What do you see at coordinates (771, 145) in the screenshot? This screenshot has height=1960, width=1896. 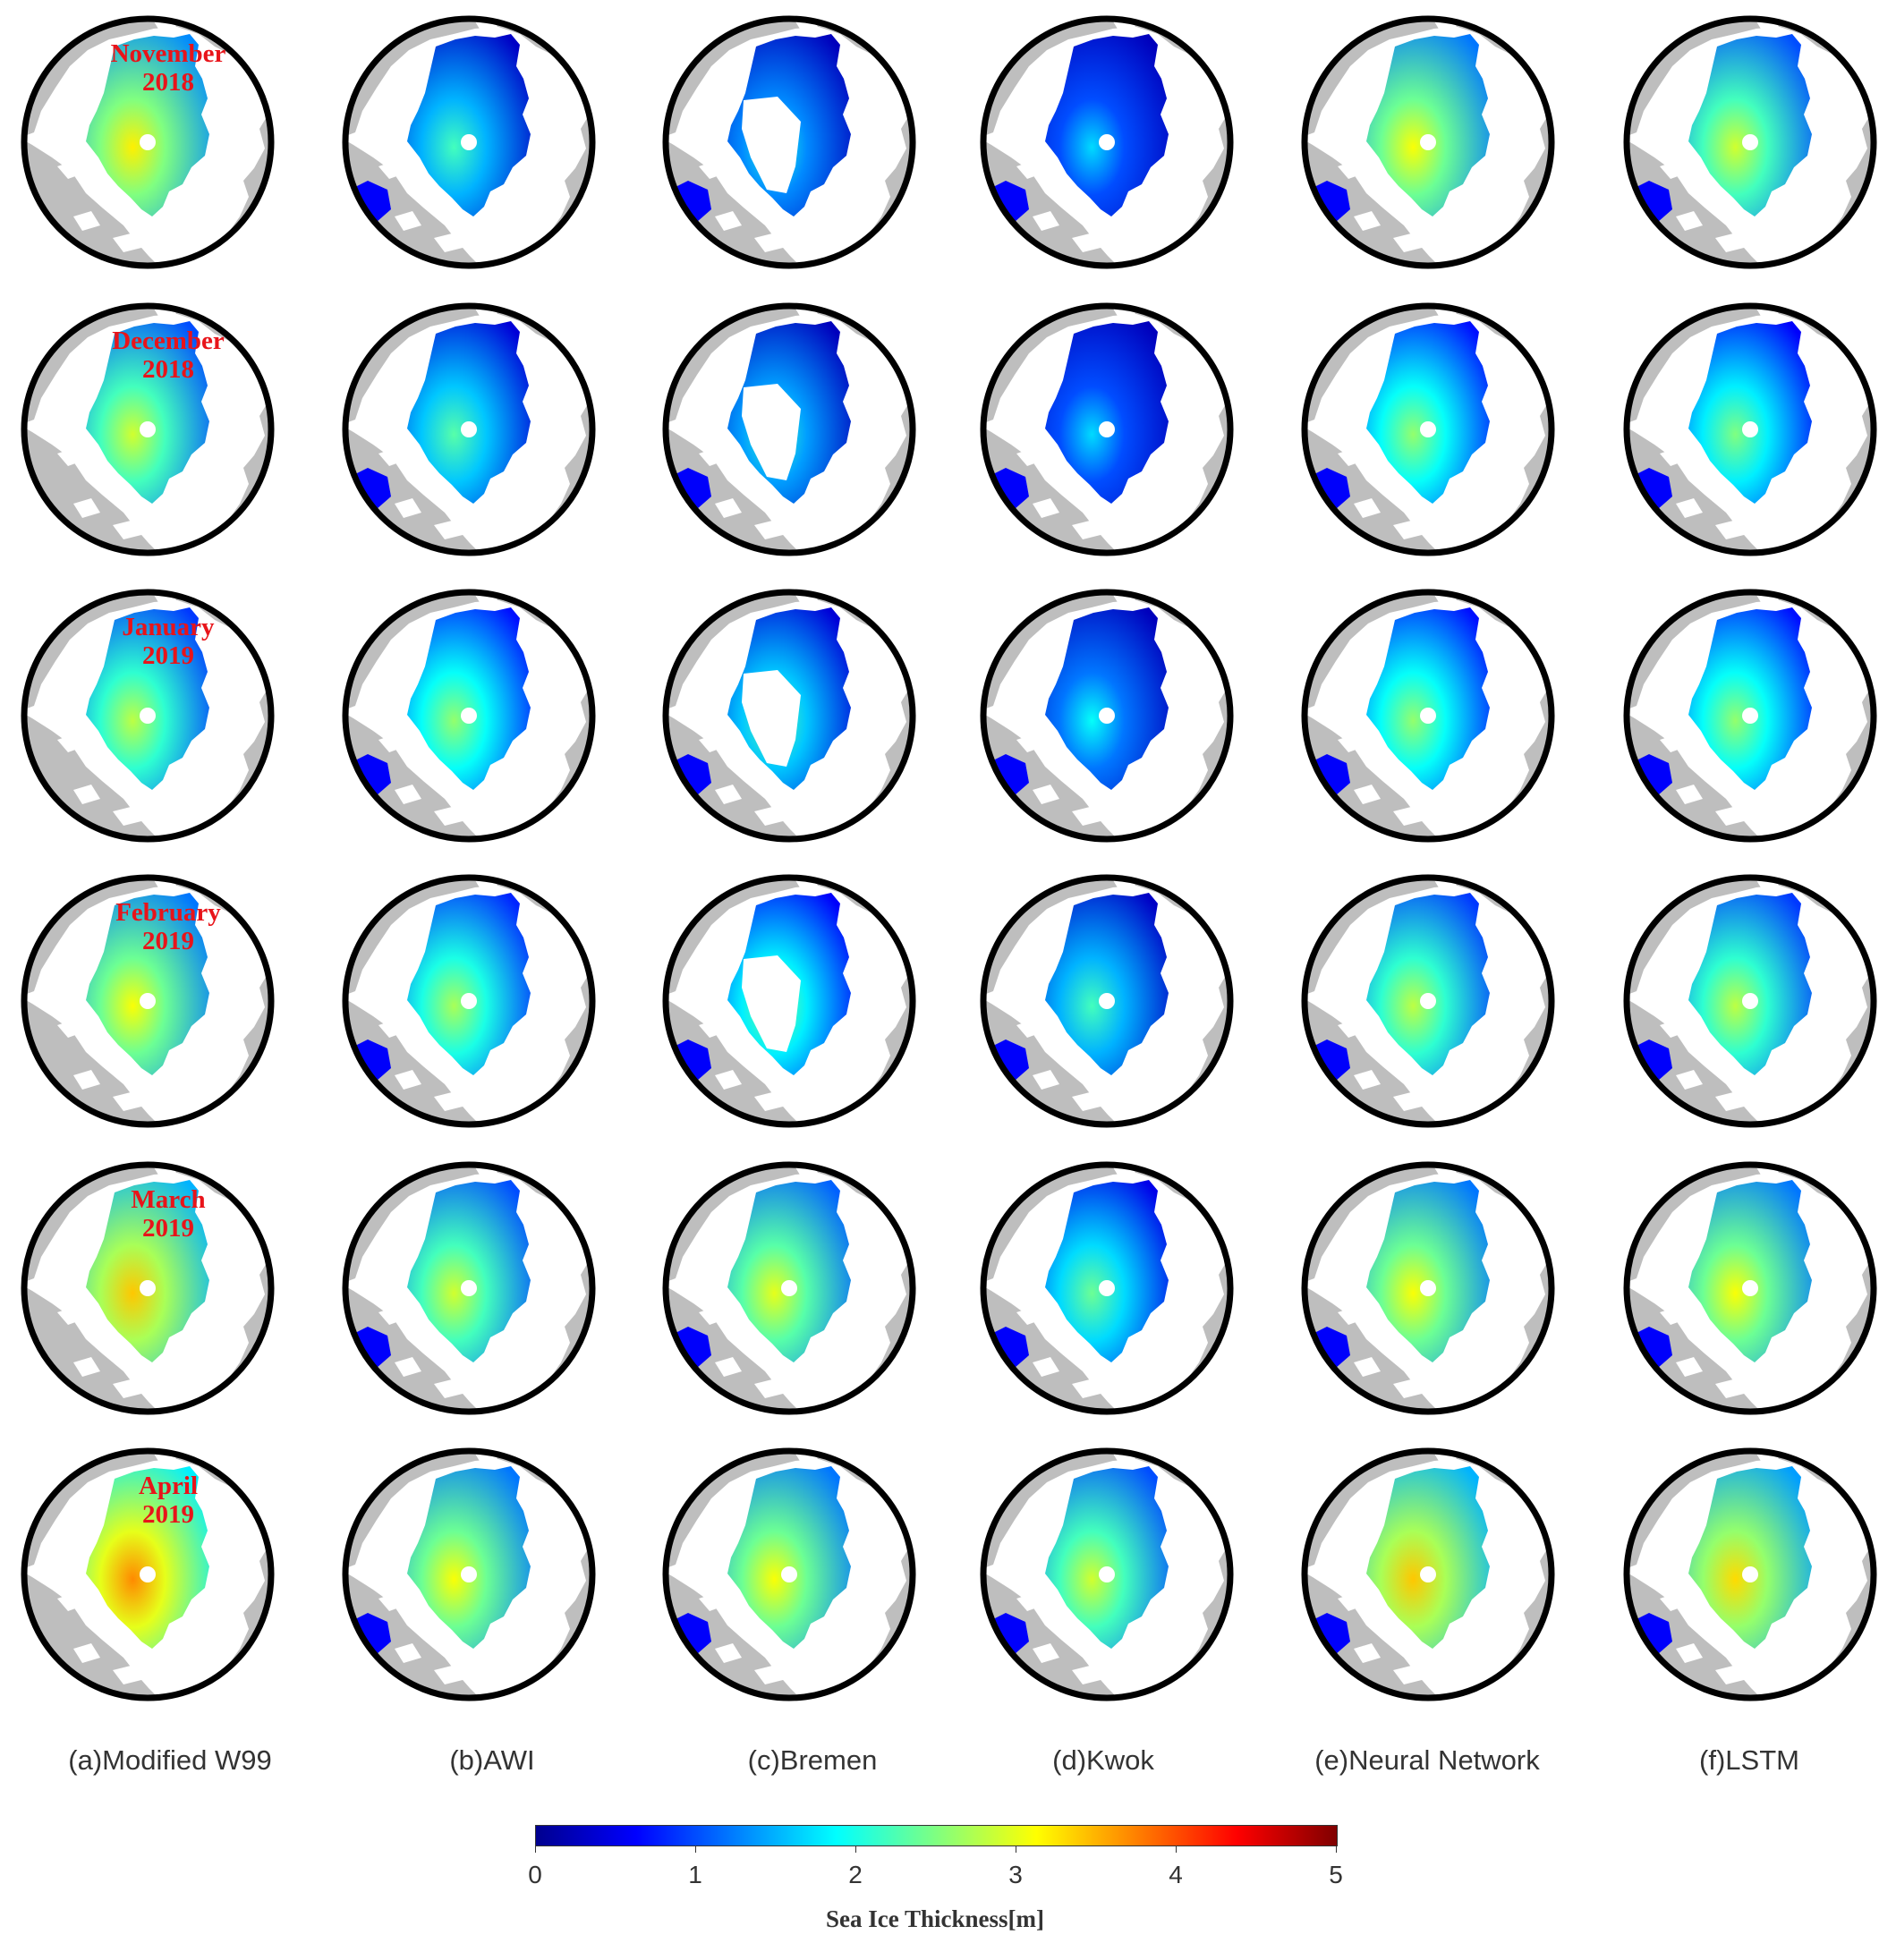 I see `missing-data-region` at bounding box center [771, 145].